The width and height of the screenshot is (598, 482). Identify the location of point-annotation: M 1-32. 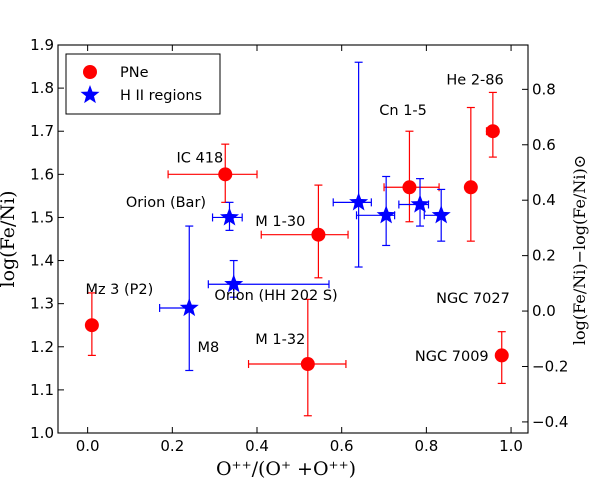
(280, 340).